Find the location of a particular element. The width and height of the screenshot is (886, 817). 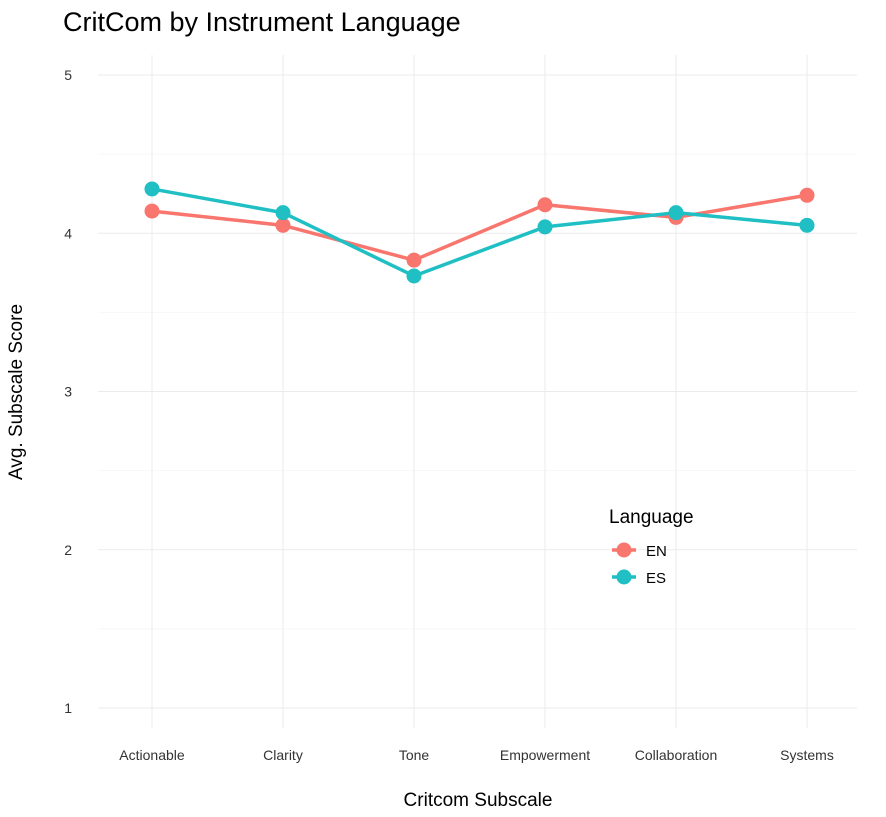

x-tick-label: Systems is located at coordinates (807, 755).